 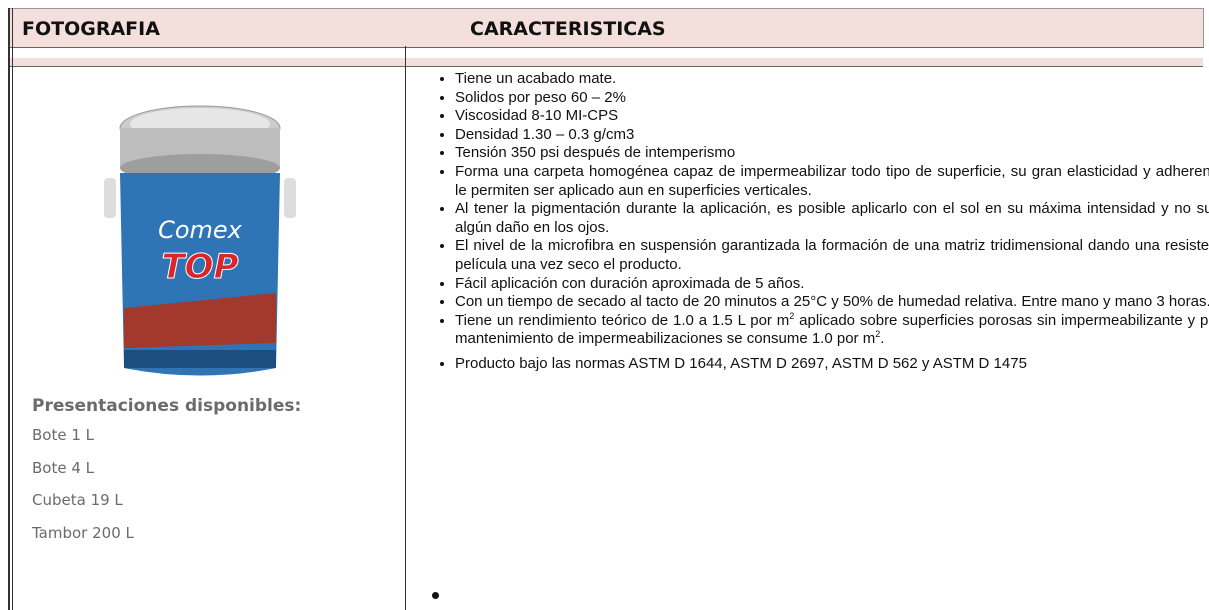 What do you see at coordinates (568, 29) in the screenshot?
I see `column-header: CARACTERISTICAS` at bounding box center [568, 29].